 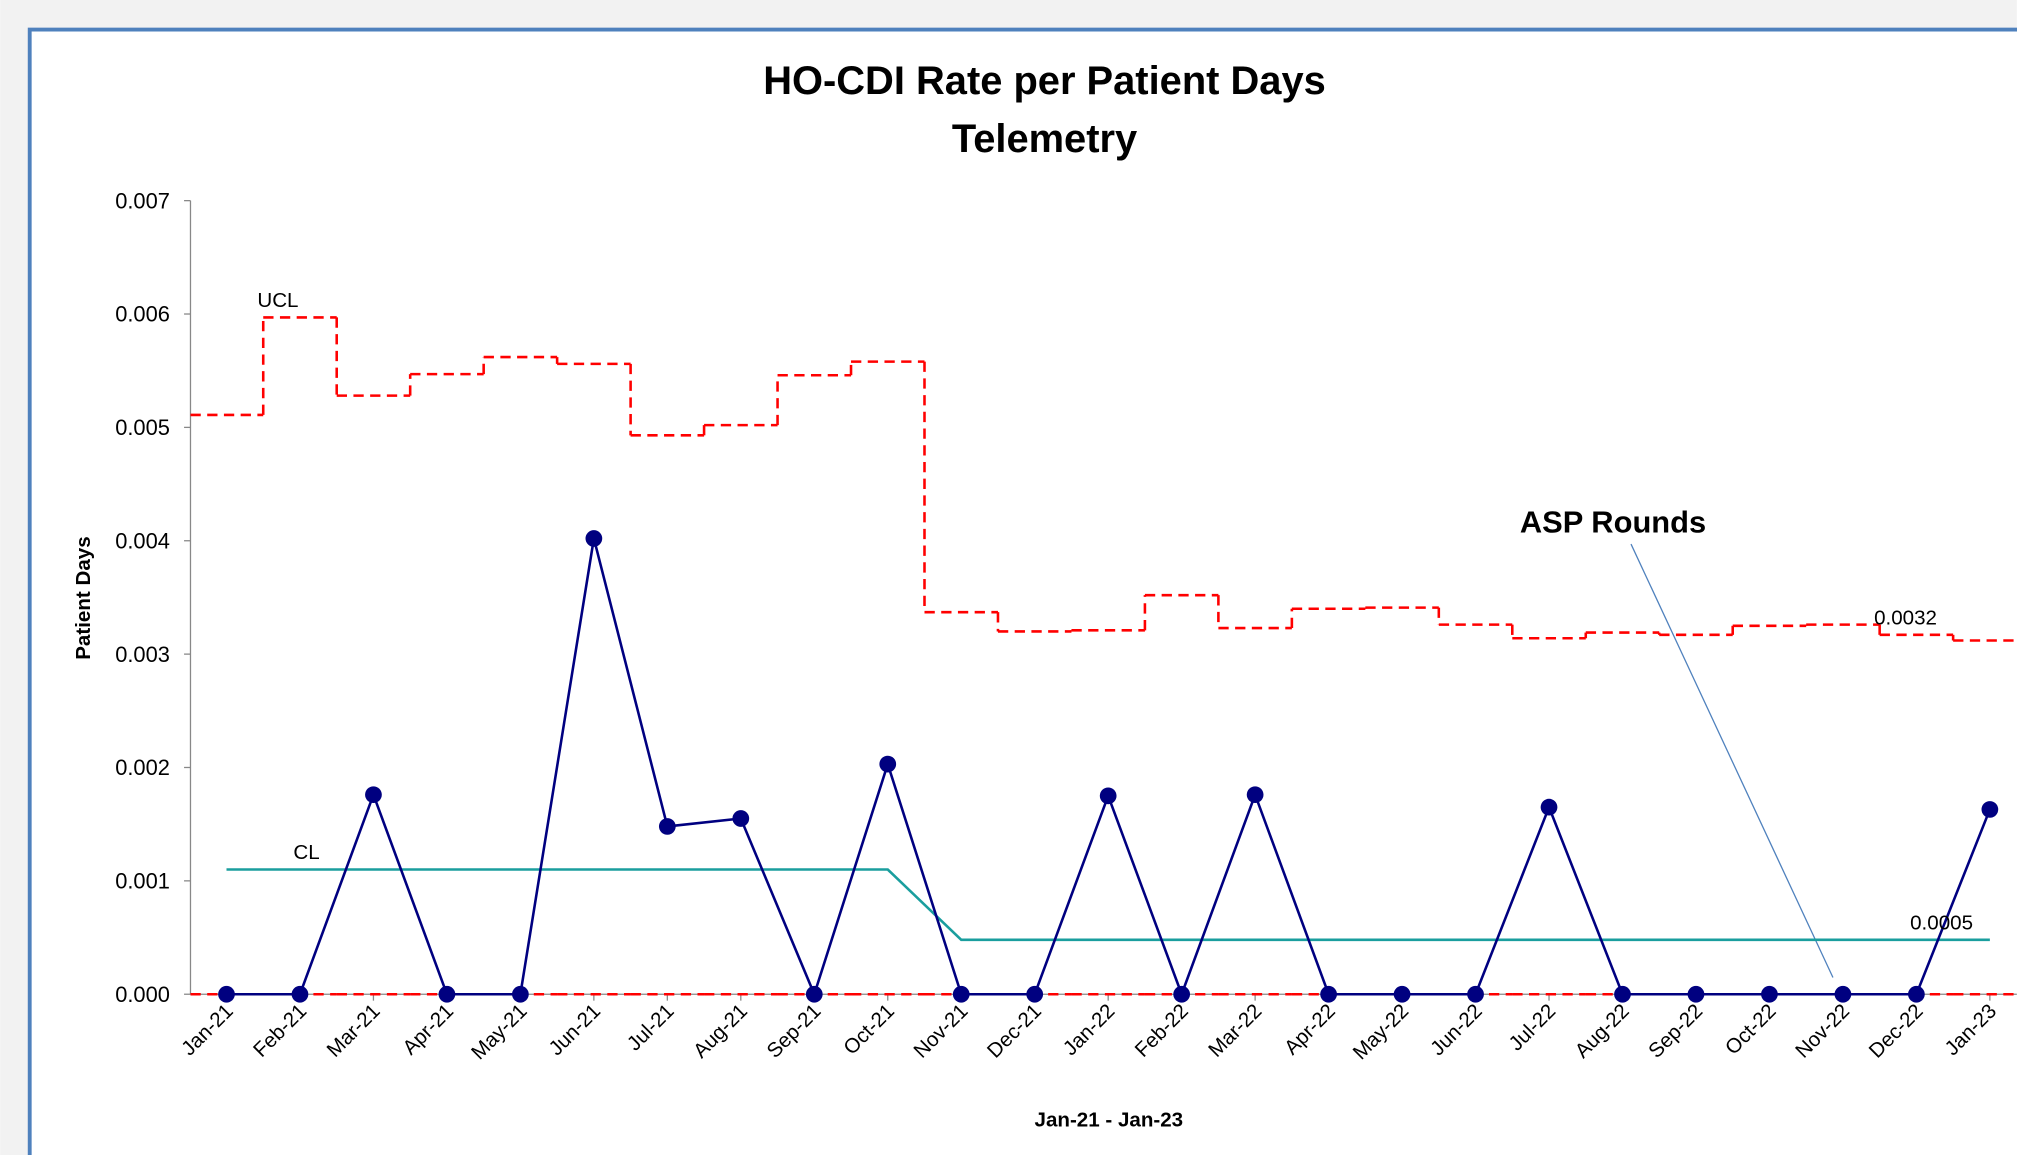 I want to click on center-line, so click(x=1108, y=905).